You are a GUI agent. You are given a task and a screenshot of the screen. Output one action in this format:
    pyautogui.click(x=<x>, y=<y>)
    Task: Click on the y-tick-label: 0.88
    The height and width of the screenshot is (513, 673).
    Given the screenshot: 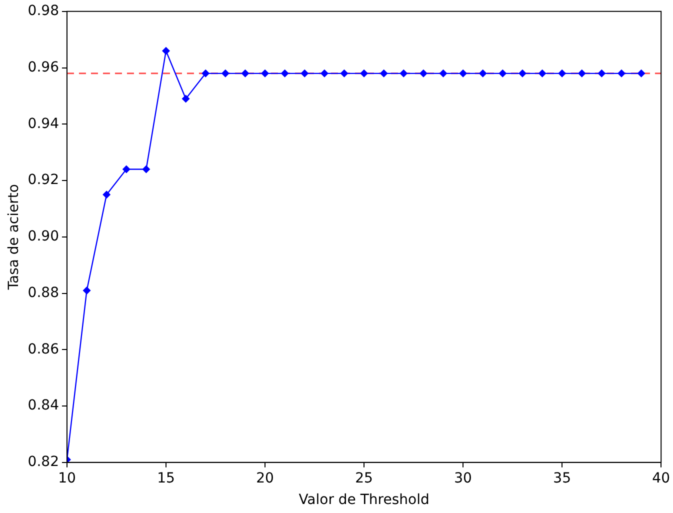 What is the action you would take?
    pyautogui.click(x=43, y=292)
    